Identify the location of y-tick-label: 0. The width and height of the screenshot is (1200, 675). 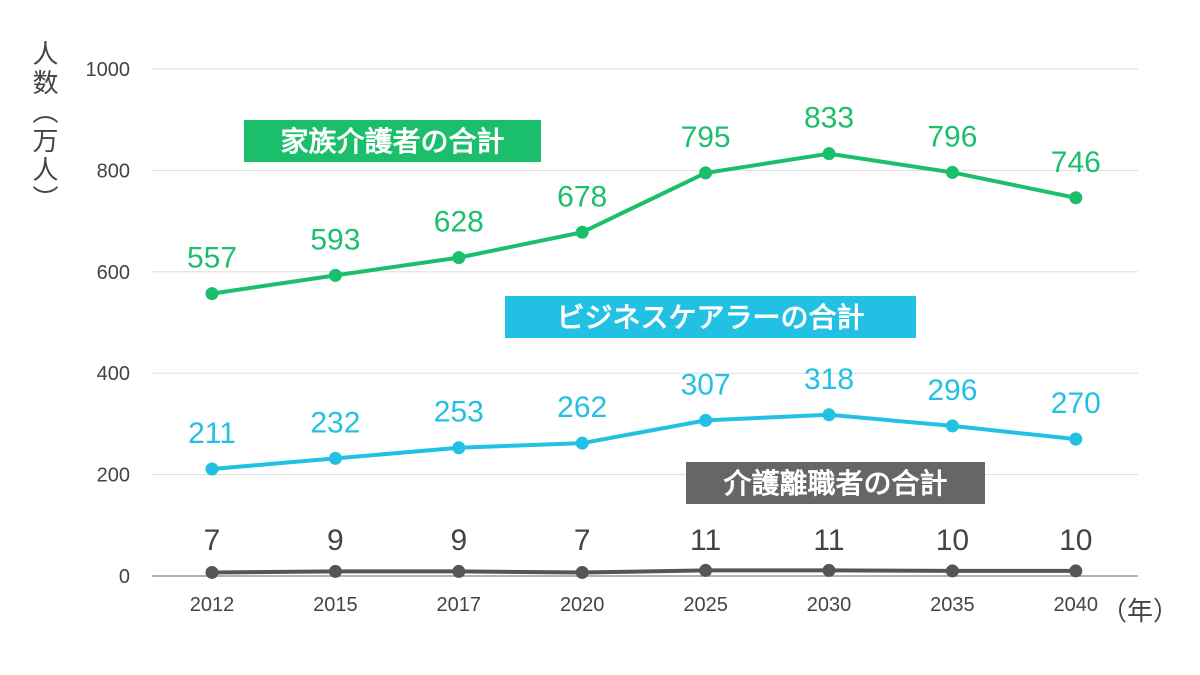
(124, 577).